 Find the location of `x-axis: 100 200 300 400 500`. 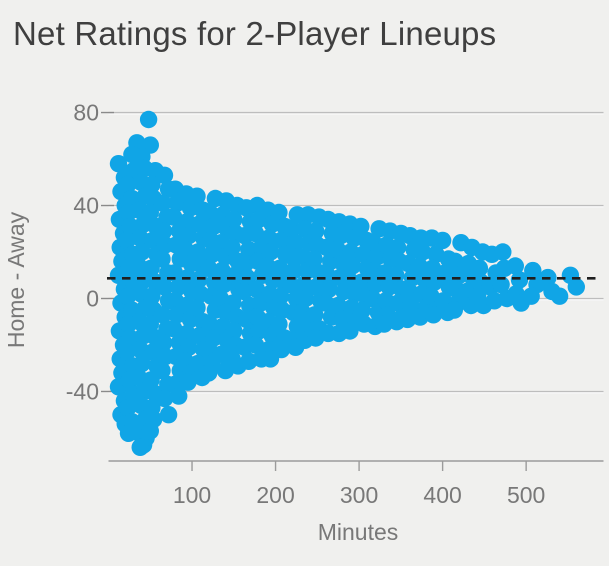

x-axis: 100 200 300 400 500 is located at coordinates (356, 484).